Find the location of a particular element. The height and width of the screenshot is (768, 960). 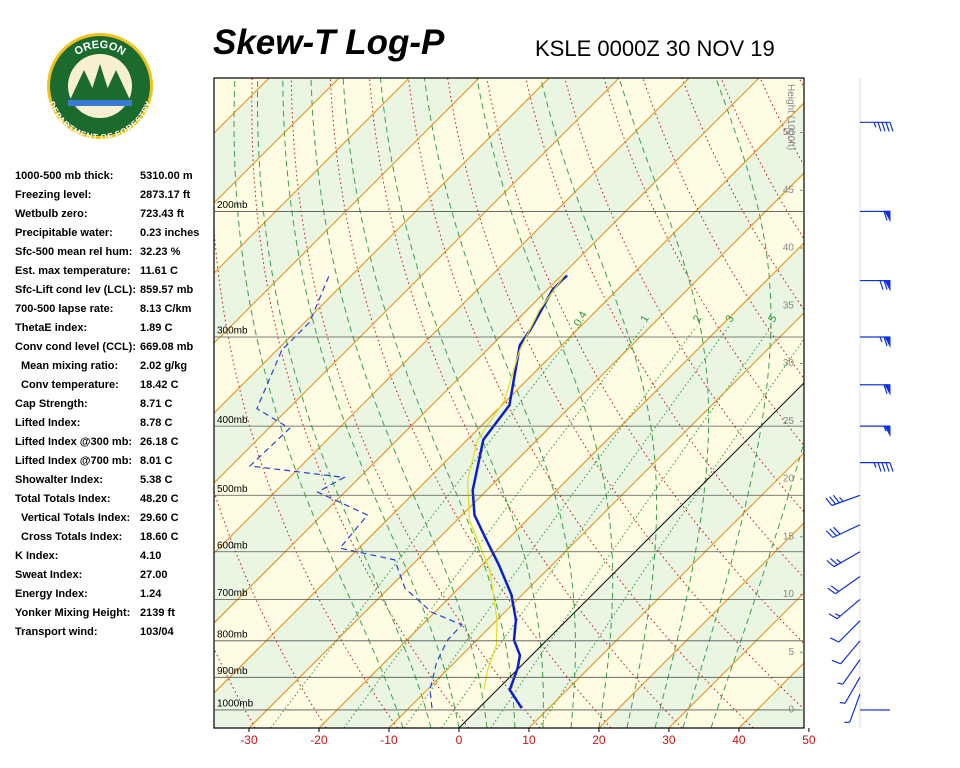

logo: OREGON DEPARTMENT OF FORESTRY is located at coordinates (100, 87).